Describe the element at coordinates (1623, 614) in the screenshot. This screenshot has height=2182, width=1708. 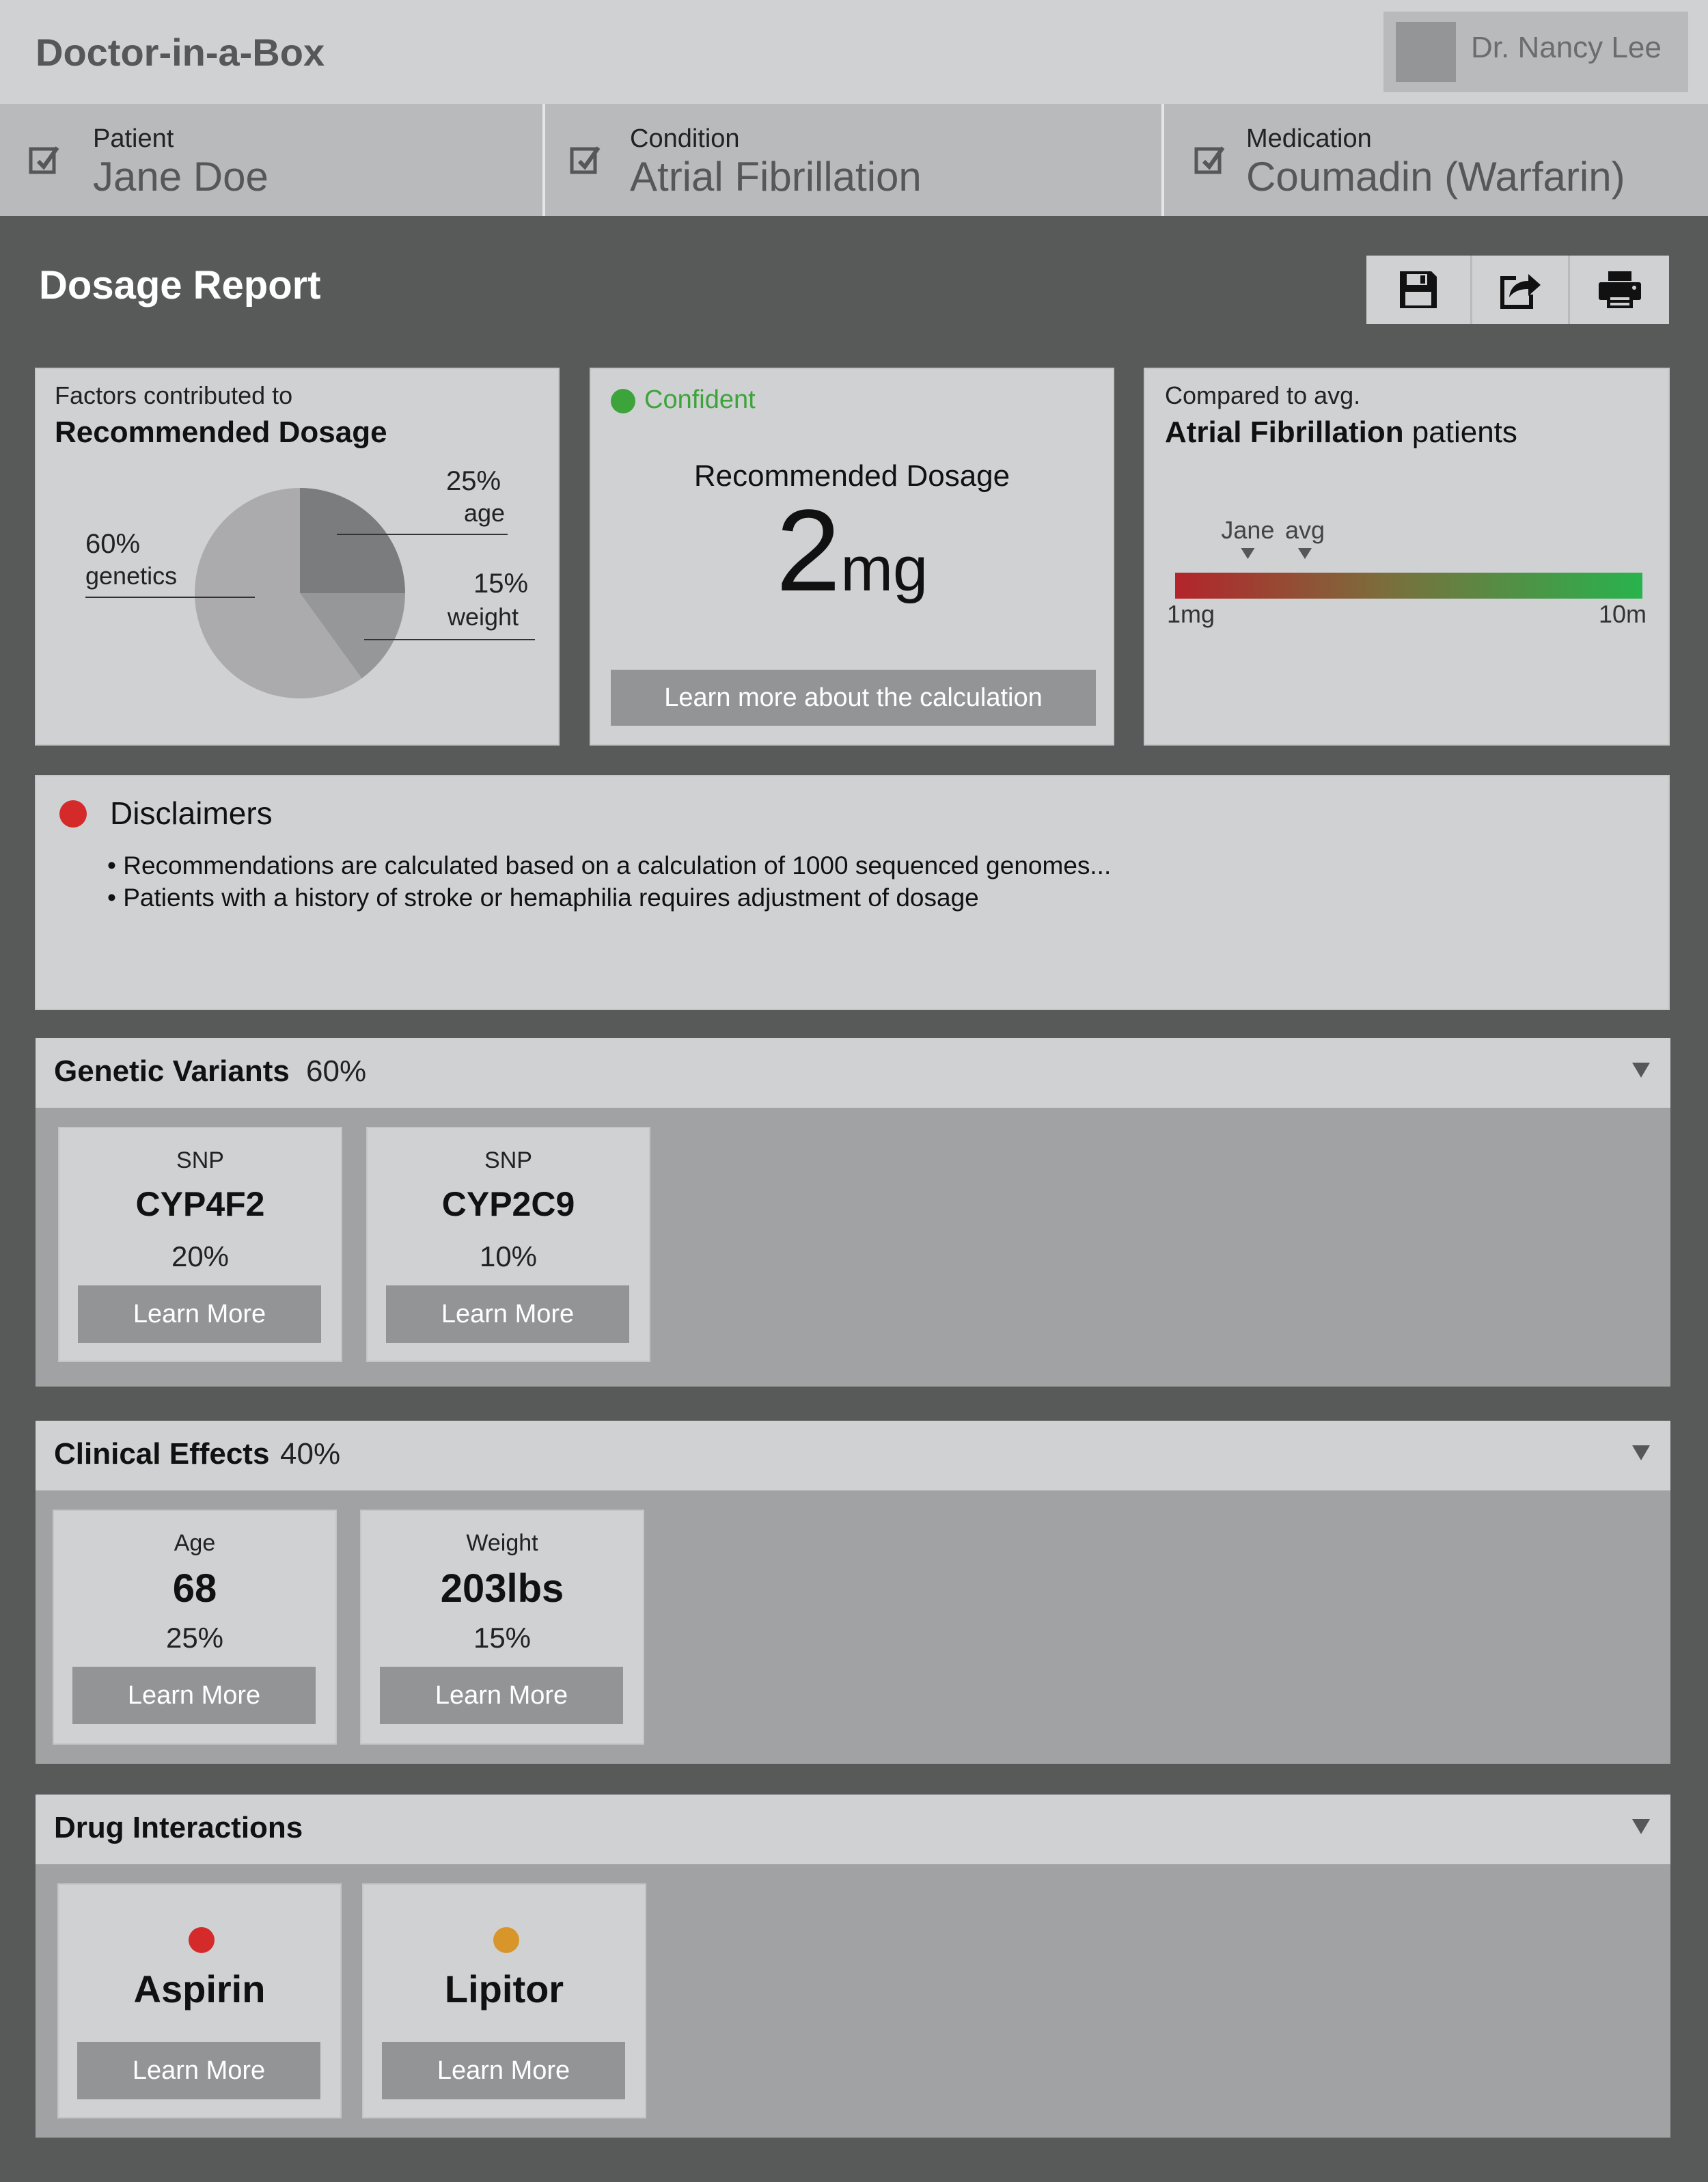
I see `scale-max-label: 10m` at that location.